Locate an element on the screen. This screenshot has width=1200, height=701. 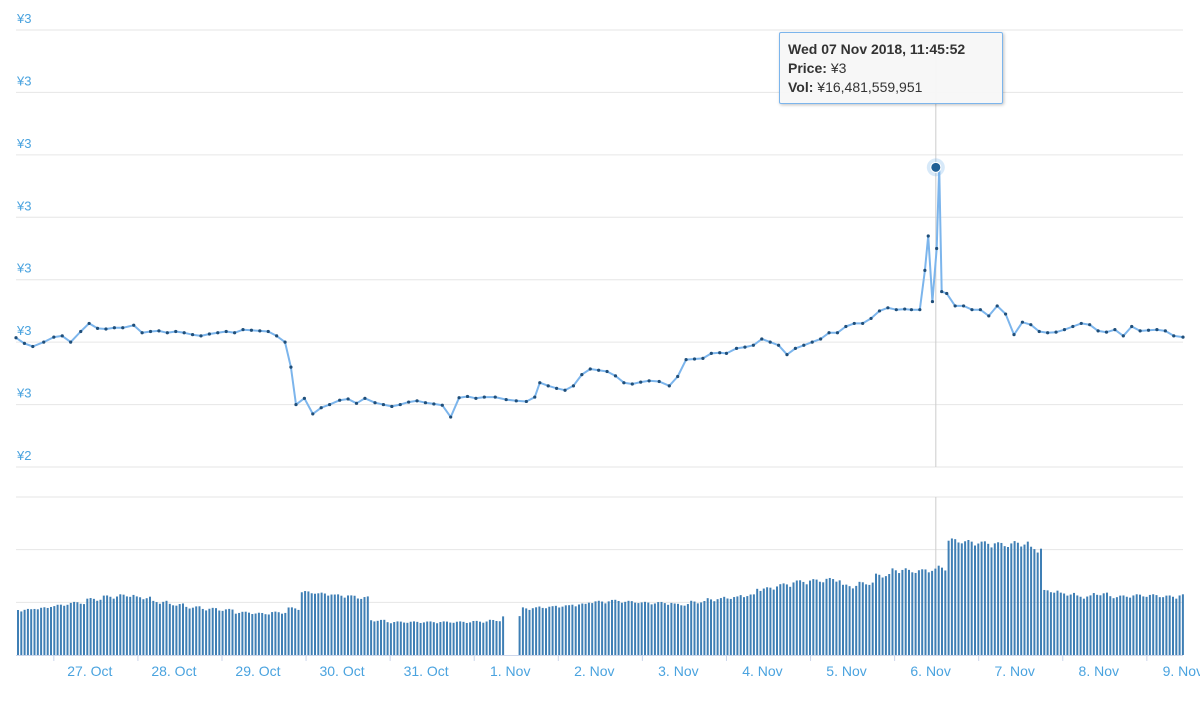
x-tick-label: 8. Nov is located at coordinates (1099, 671).